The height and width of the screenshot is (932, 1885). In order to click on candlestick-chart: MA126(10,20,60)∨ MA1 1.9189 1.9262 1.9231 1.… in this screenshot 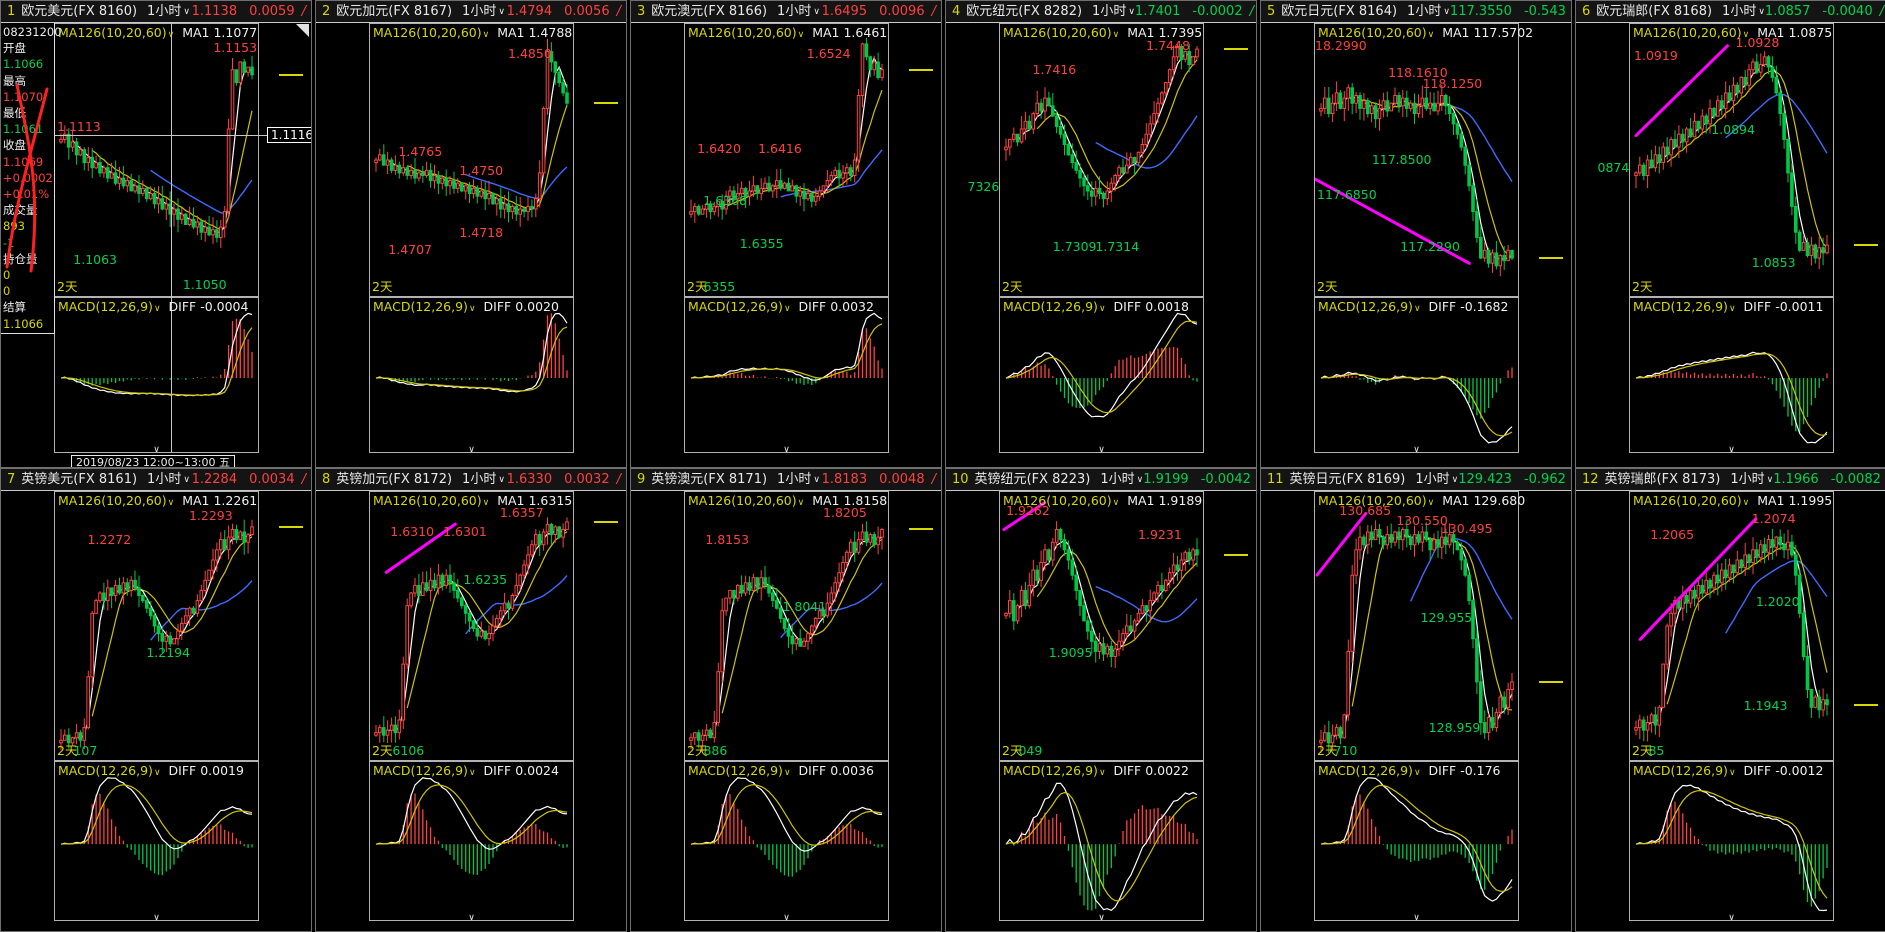, I will do `click(1101, 626)`.